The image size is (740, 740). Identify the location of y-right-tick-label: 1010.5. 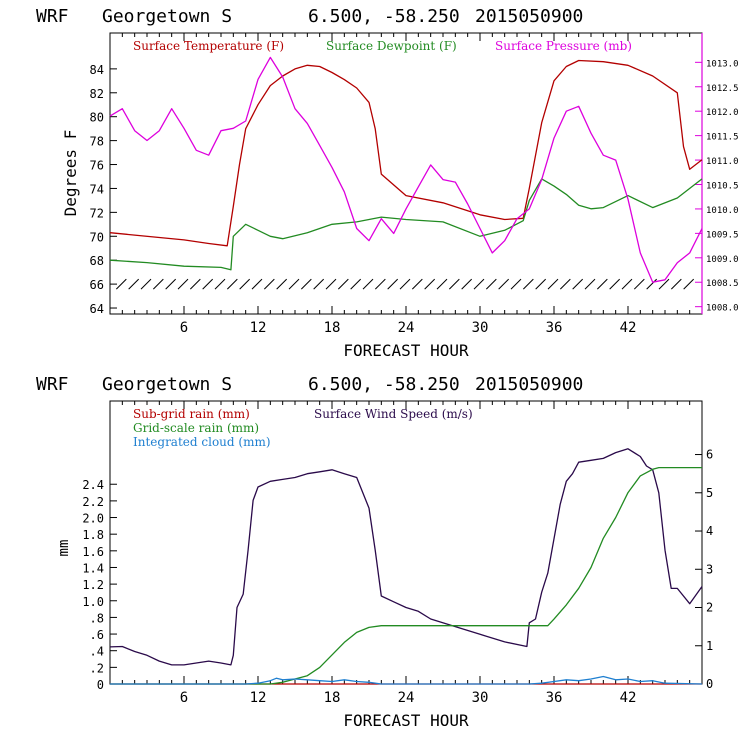
(722, 186).